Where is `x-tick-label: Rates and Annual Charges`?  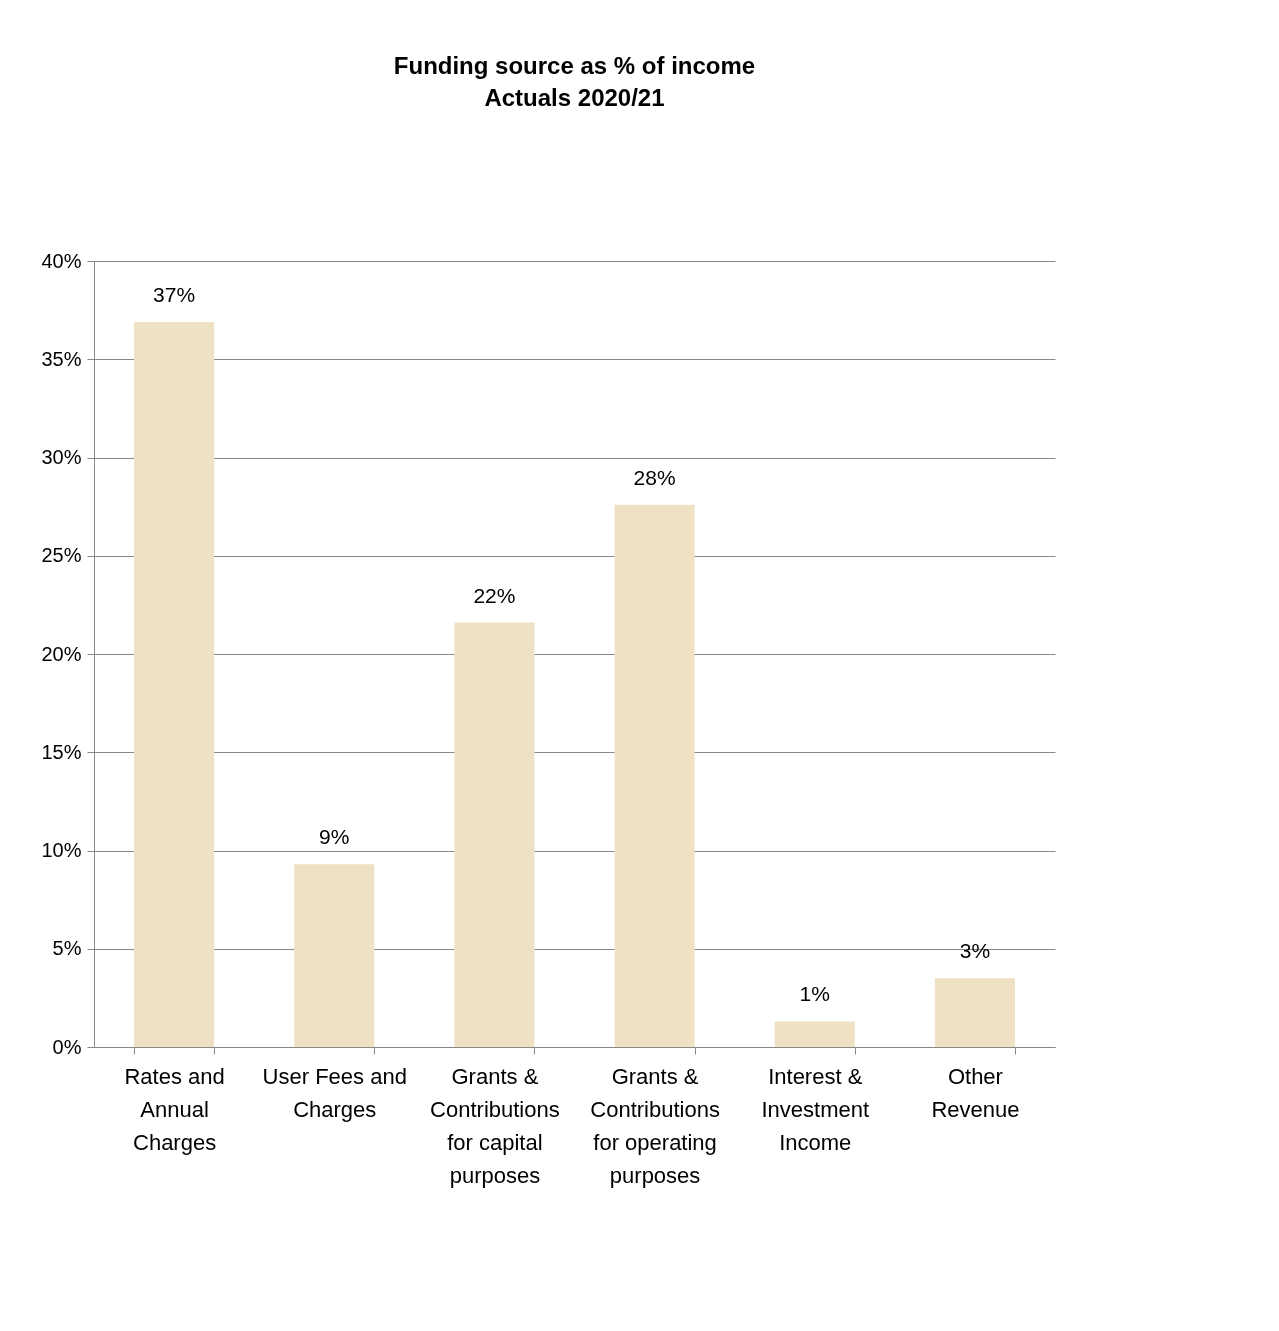 x-tick-label: Rates and Annual Charges is located at coordinates (174, 1109).